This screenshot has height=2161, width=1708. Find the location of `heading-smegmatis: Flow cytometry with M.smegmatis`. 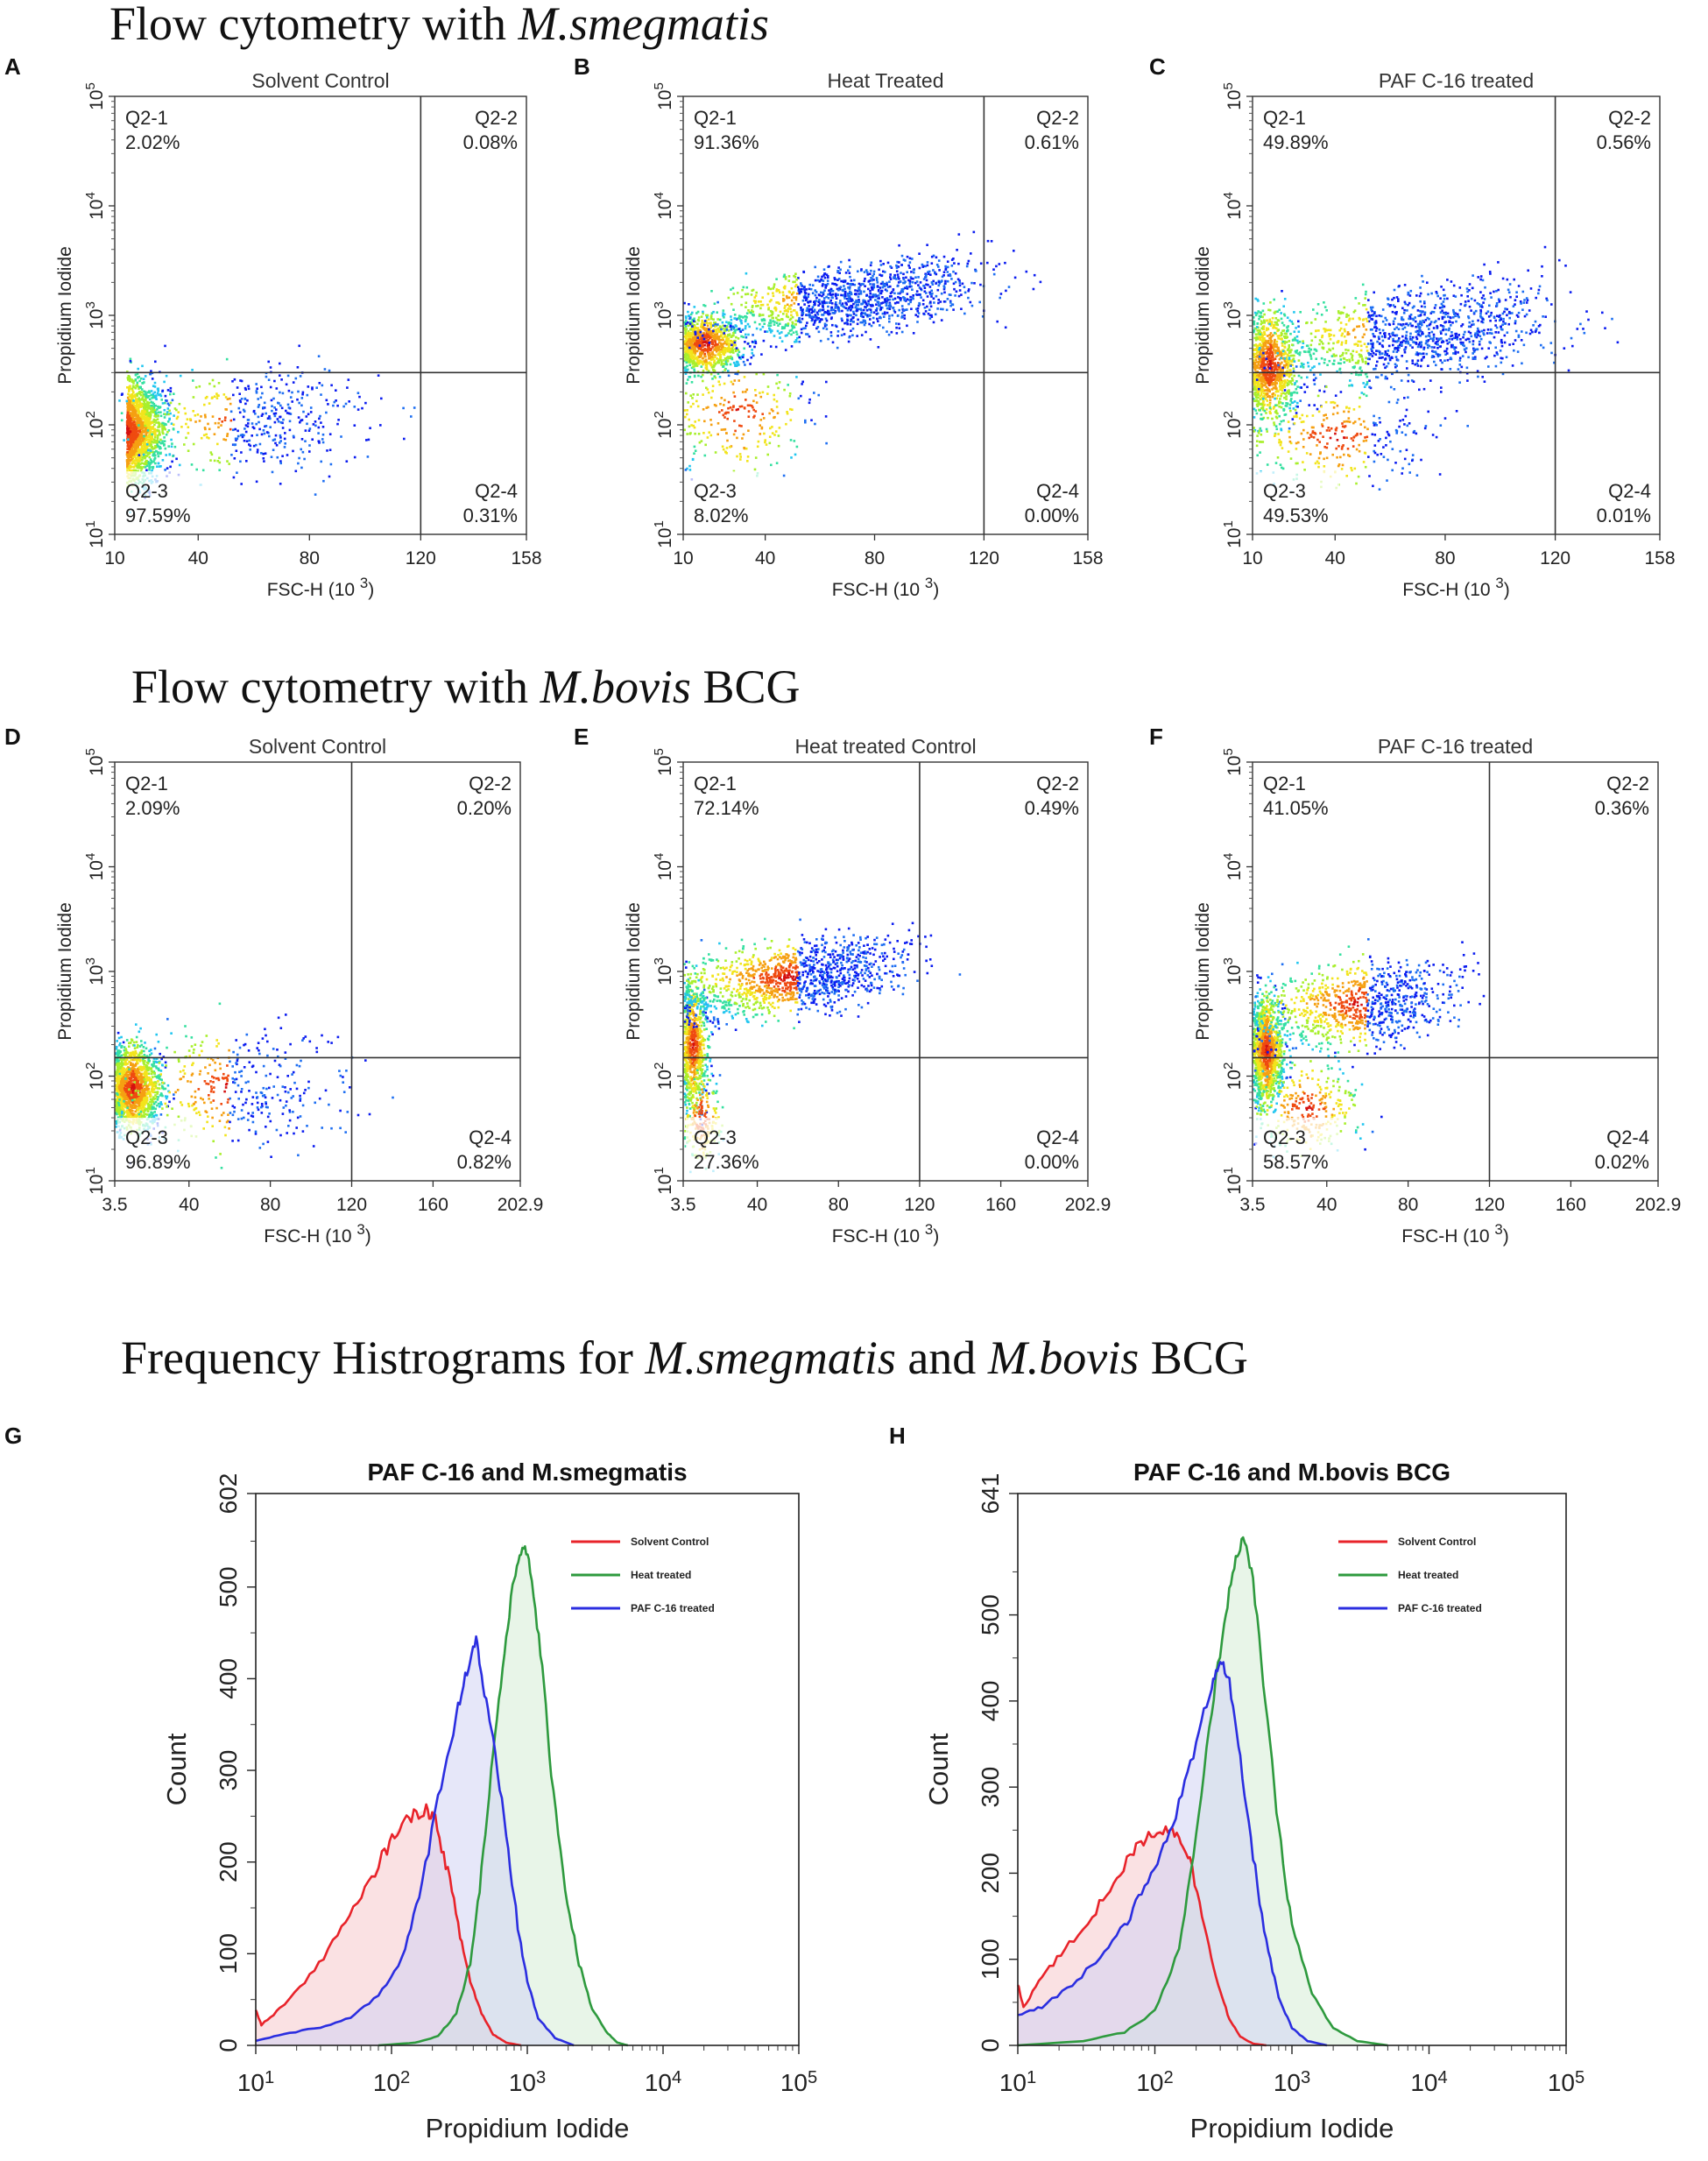

heading-smegmatis: Flow cytometry with M.smegmatis is located at coordinates (439, 25).